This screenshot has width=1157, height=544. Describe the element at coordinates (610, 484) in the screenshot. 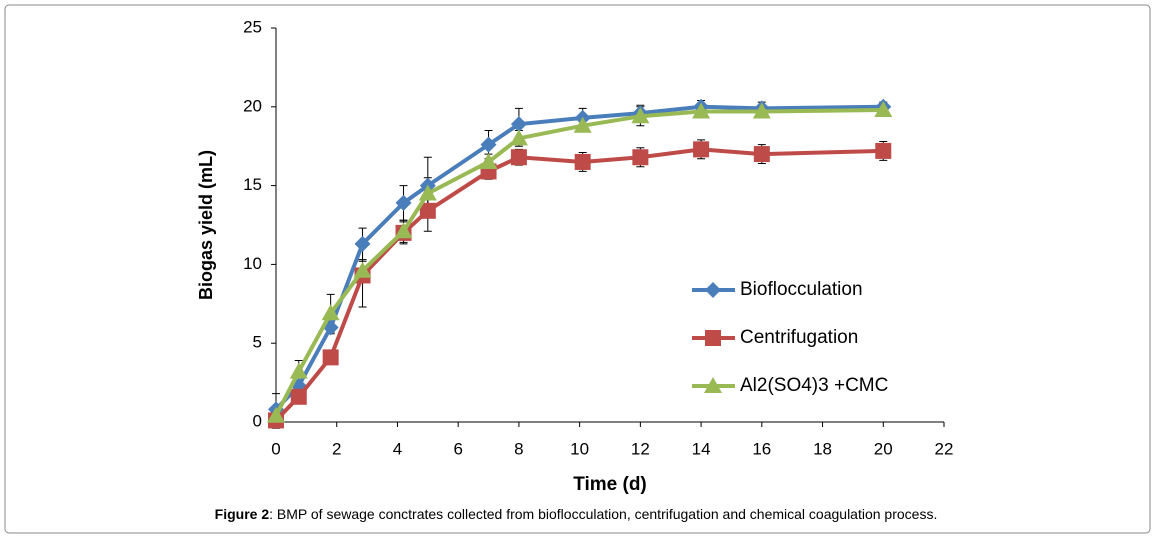

I see `x-axis-label: Time (d)` at that location.